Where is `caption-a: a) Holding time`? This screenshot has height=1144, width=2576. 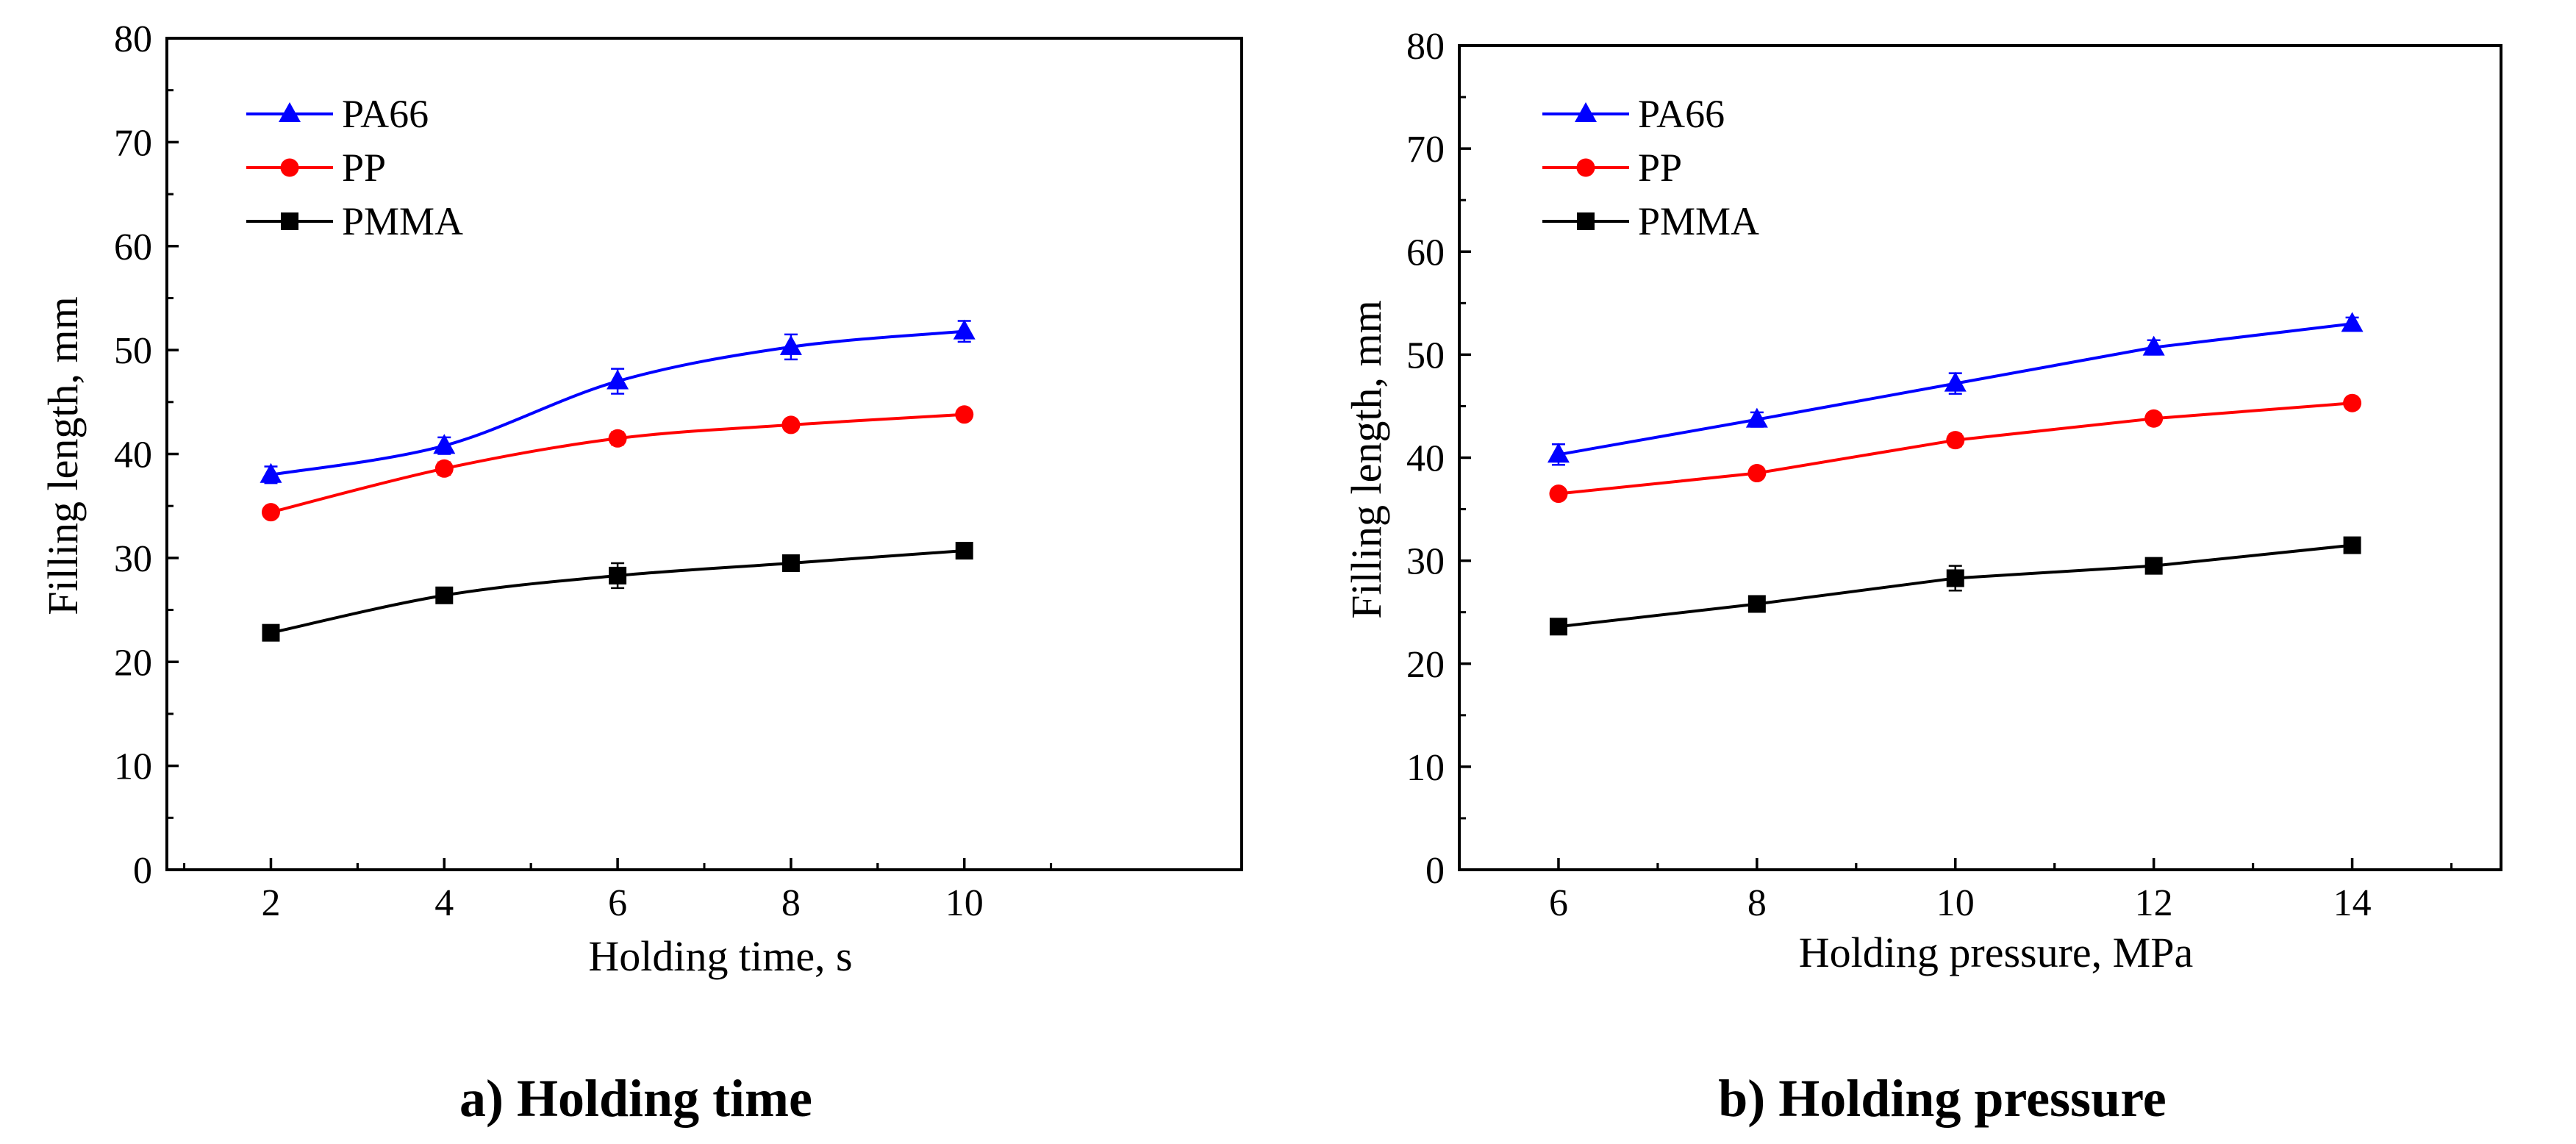 caption-a: a) Holding time is located at coordinates (635, 1099).